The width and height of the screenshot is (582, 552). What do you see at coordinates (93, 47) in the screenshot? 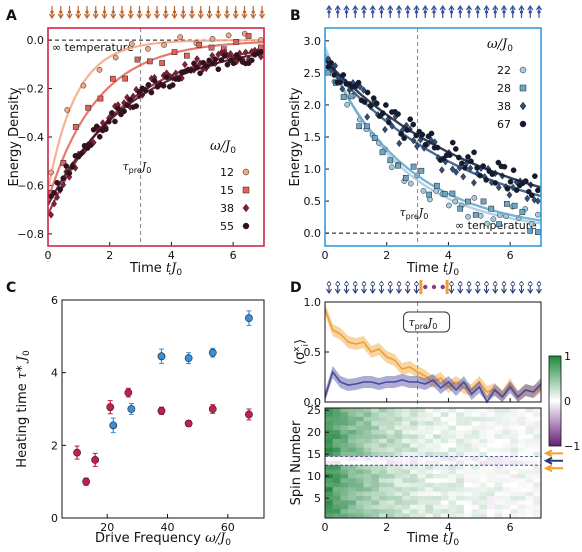
I see `infinite-temperature-label: ∞ temperature` at bounding box center [93, 47].